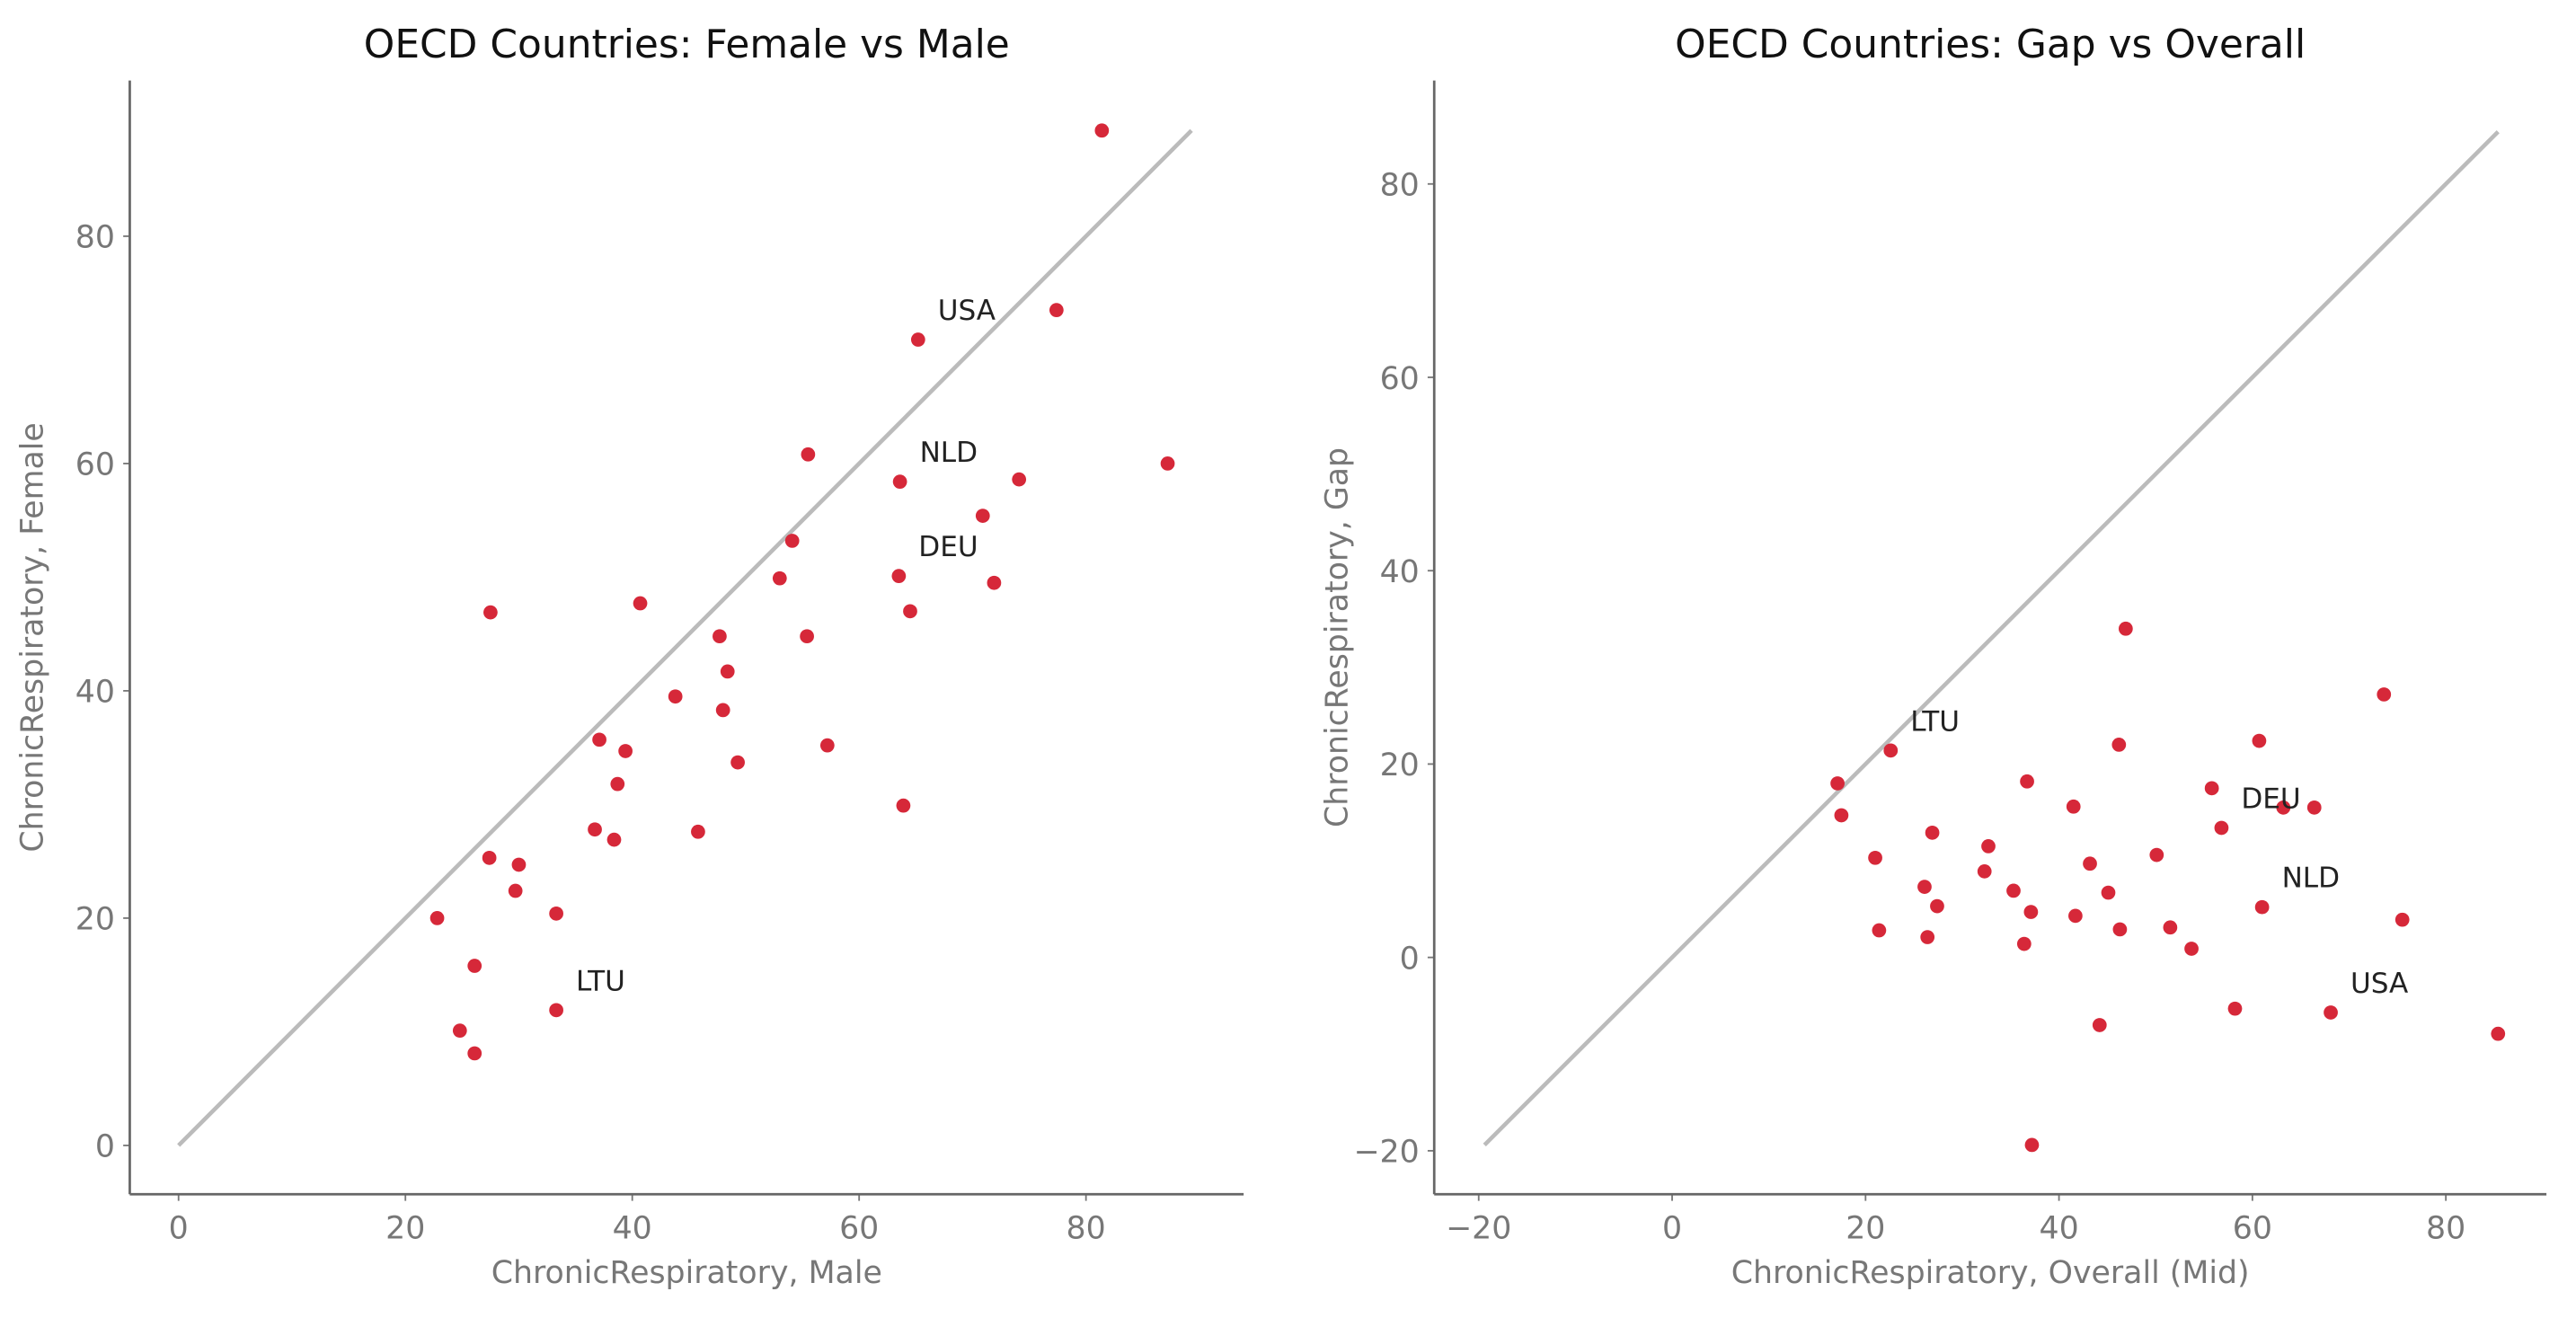  I want to click on y-tick-label: 40, so click(95, 693).